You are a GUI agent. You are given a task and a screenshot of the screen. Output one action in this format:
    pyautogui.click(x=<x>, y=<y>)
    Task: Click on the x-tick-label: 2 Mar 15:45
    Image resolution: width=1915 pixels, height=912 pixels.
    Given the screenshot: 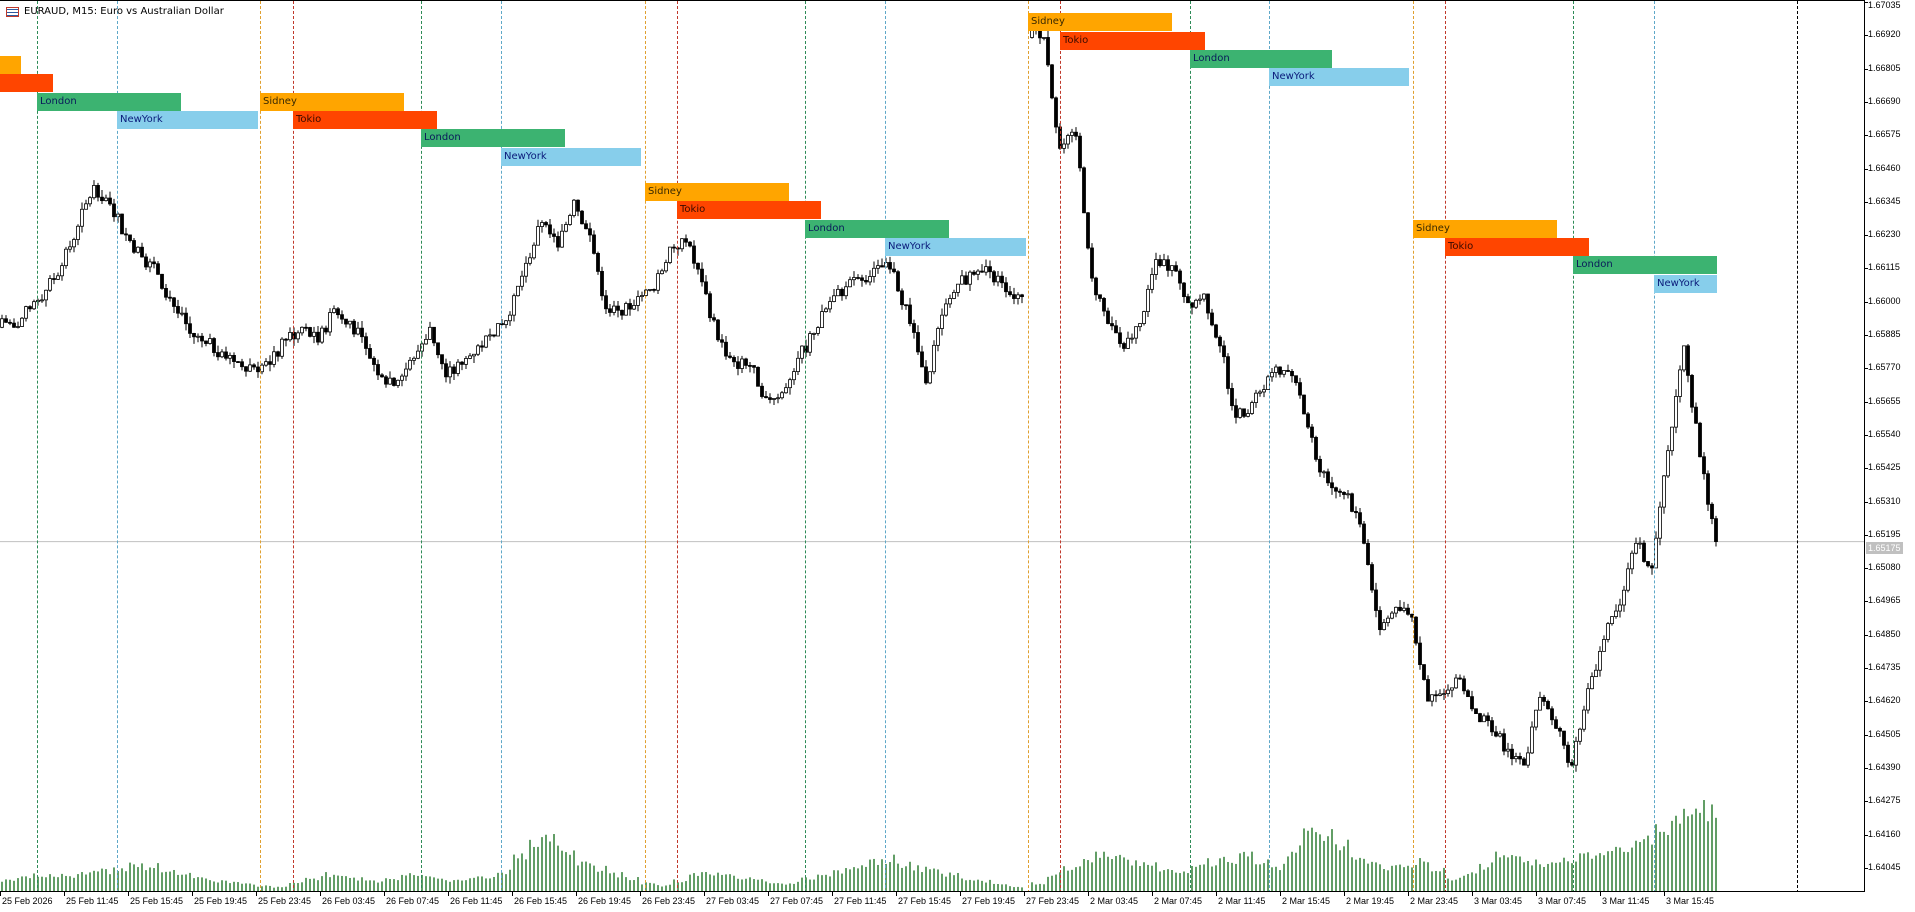 What is the action you would take?
    pyautogui.click(x=1306, y=901)
    